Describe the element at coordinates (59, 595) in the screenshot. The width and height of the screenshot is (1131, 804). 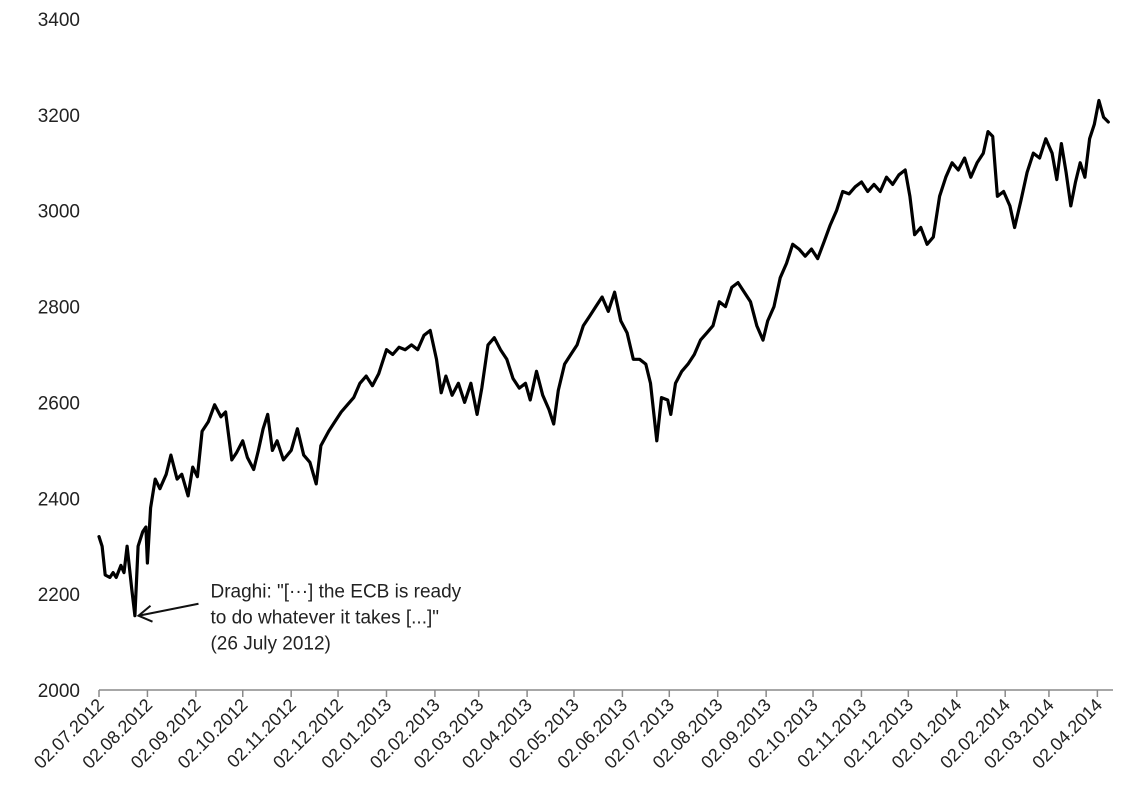
I see `y-tick-label: 2200` at that location.